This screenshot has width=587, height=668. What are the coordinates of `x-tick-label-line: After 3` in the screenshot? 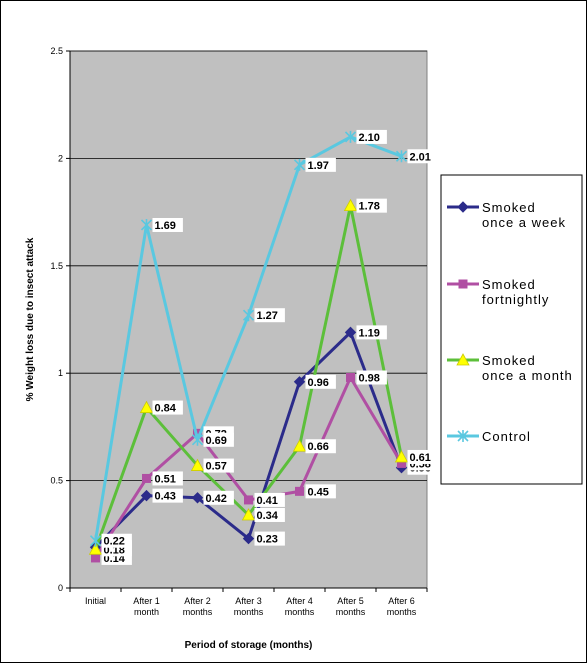 It's located at (248, 601).